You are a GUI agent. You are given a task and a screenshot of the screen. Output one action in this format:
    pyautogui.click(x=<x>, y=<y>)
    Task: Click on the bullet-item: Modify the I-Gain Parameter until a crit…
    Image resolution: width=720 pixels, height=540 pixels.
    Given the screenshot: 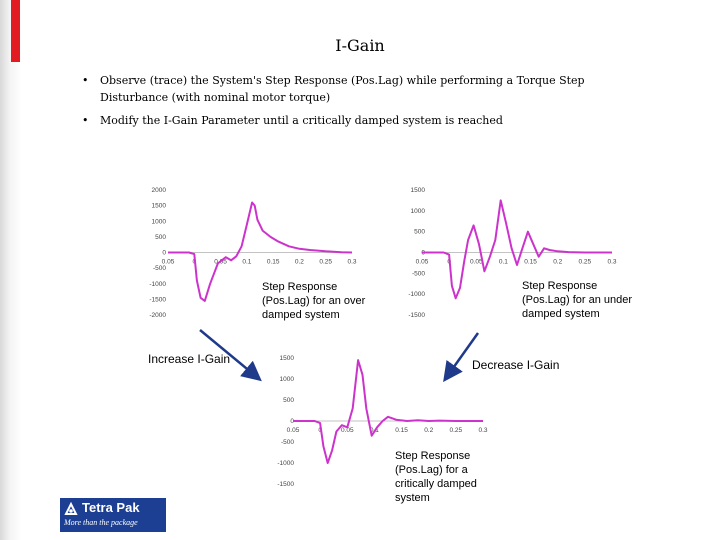 What is the action you would take?
    pyautogui.click(x=362, y=120)
    